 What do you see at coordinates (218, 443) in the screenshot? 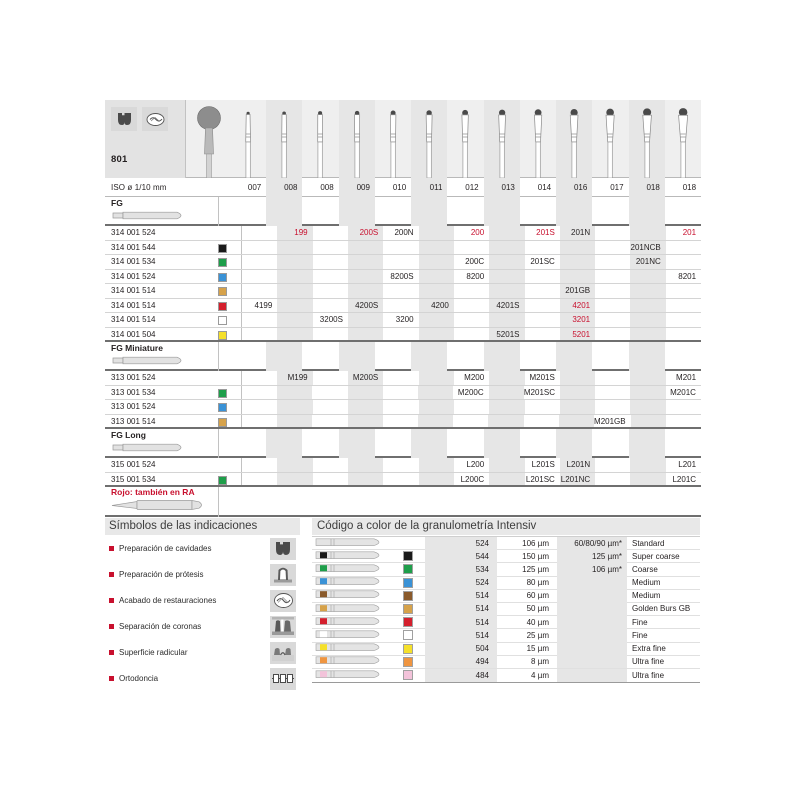
I see `section-divider` at bounding box center [218, 443].